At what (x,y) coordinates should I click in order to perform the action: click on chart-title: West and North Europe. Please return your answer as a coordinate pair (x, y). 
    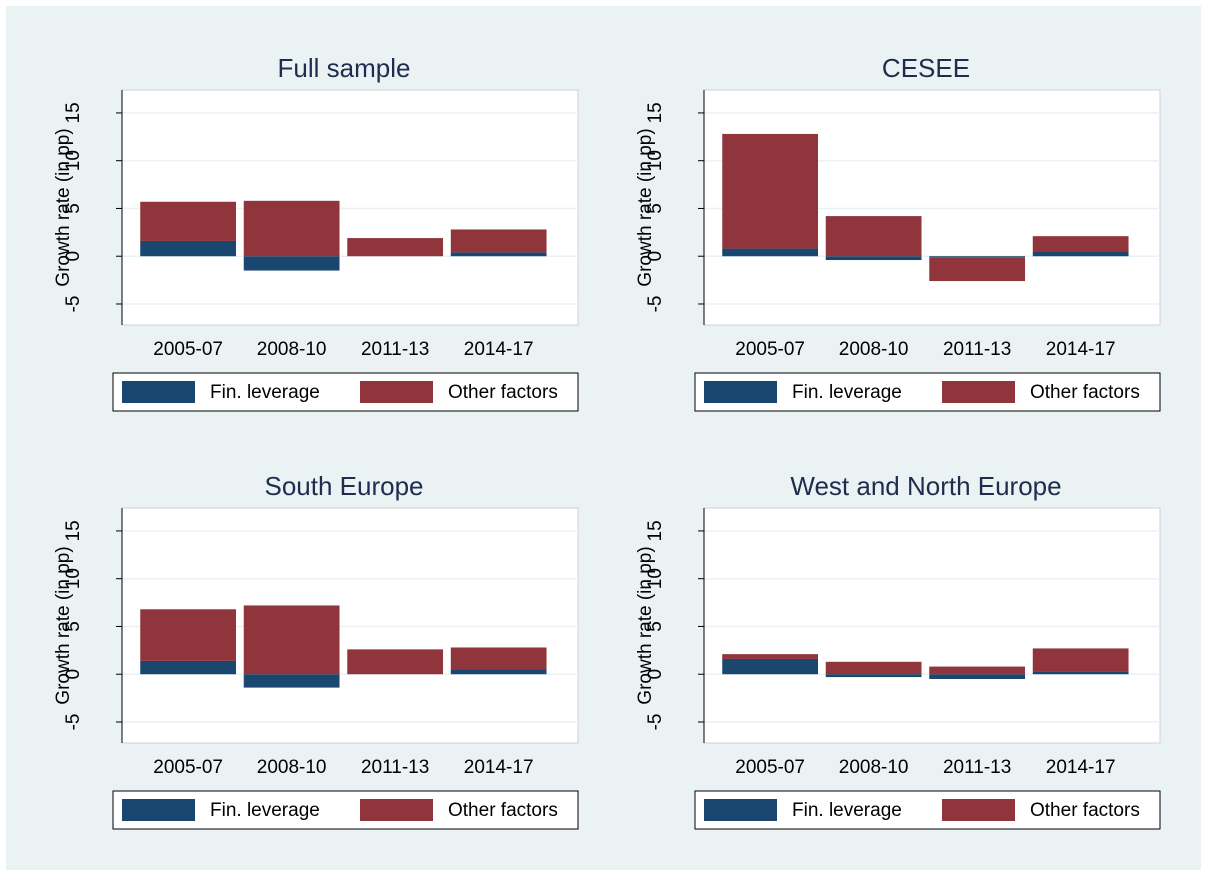
    Looking at the image, I should click on (925, 486).